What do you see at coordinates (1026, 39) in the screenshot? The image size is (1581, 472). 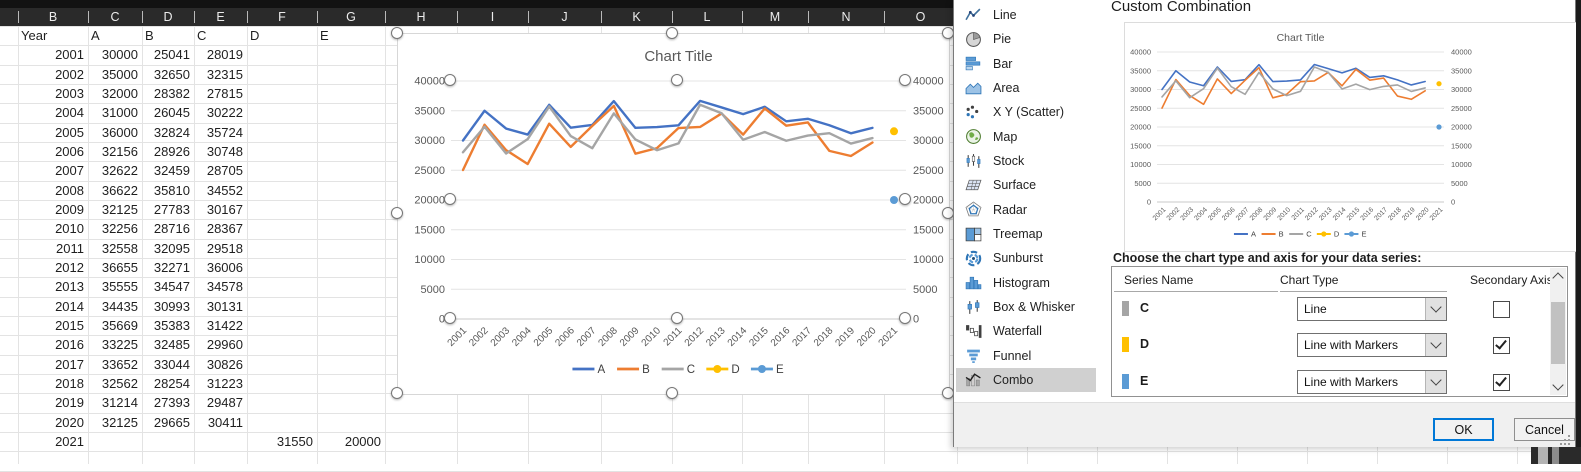 I see `chart-type-item-pie: Pie` at bounding box center [1026, 39].